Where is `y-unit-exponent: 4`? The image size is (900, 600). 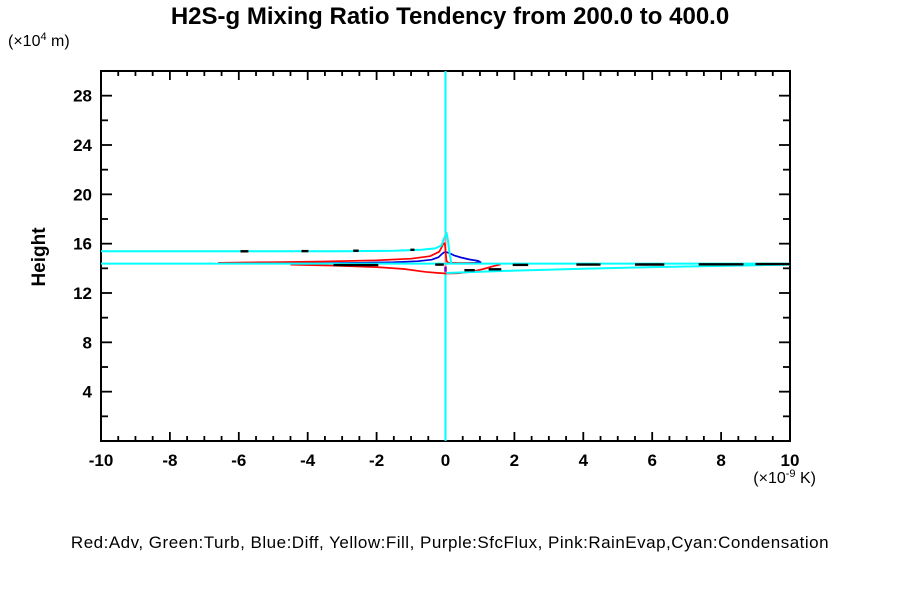 y-unit-exponent: 4 is located at coordinates (43, 37).